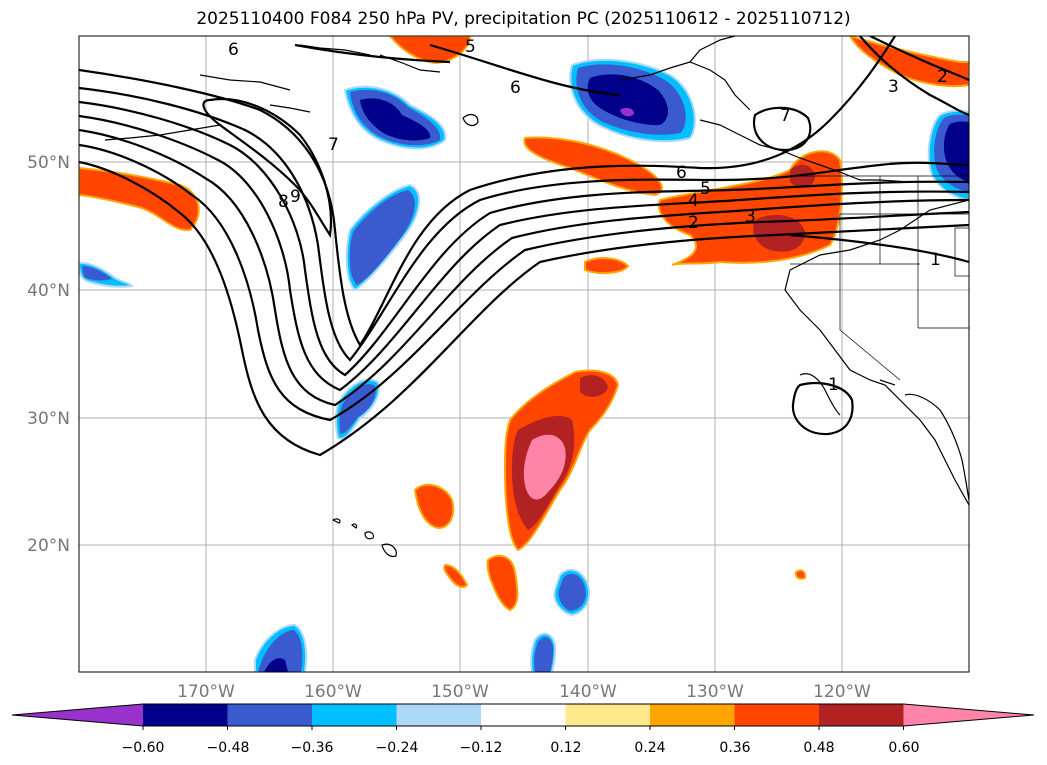 The height and width of the screenshot is (765, 1047). I want to click on colorbar-tick-label: −0.12, so click(481, 748).